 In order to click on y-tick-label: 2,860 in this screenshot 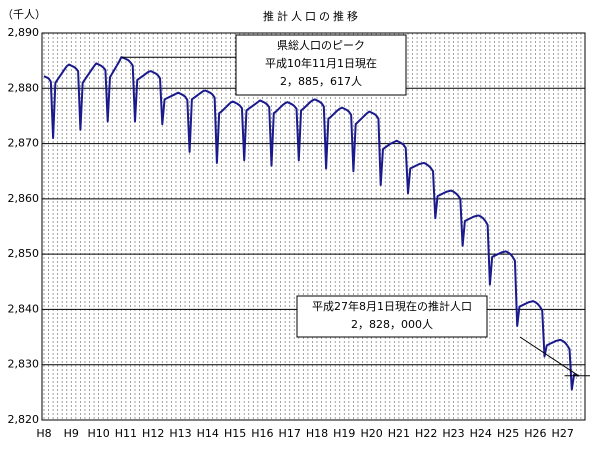, I will do `click(24, 198)`.